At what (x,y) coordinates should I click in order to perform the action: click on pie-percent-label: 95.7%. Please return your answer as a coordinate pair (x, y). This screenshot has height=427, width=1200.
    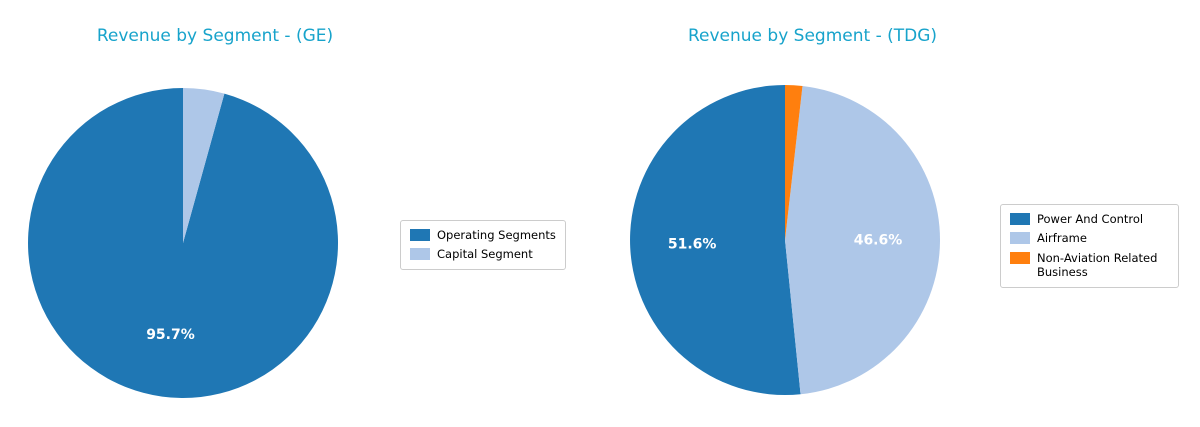
    Looking at the image, I should click on (170, 335).